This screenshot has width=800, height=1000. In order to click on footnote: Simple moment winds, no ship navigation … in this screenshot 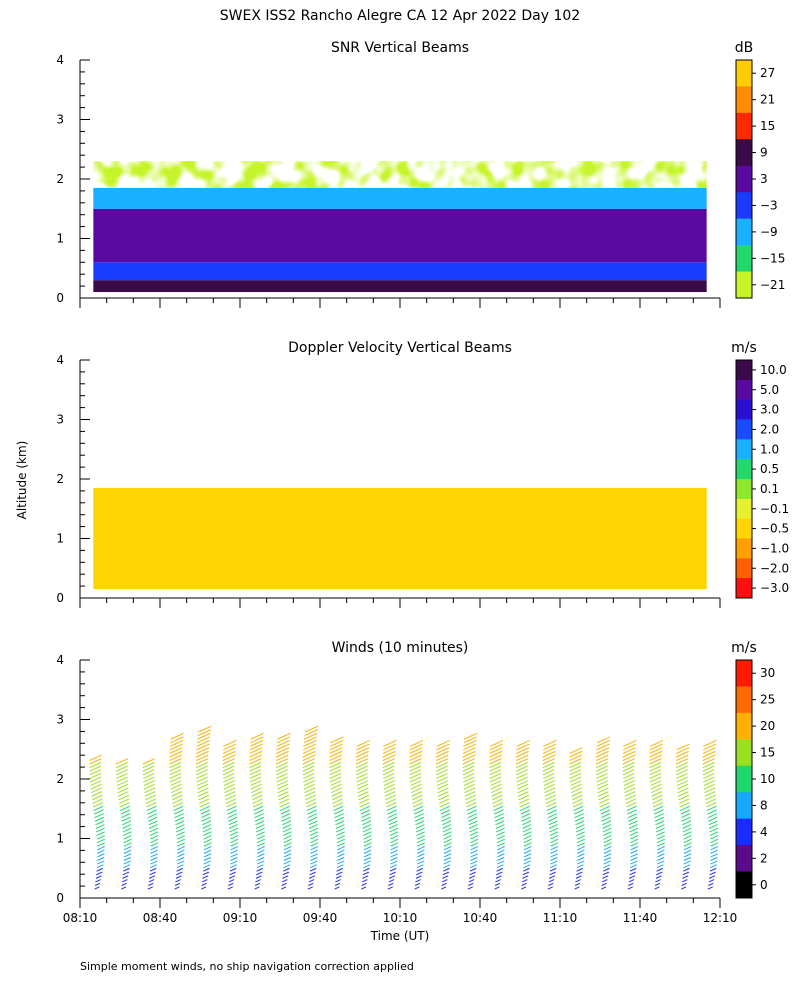, I will do `click(247, 966)`.